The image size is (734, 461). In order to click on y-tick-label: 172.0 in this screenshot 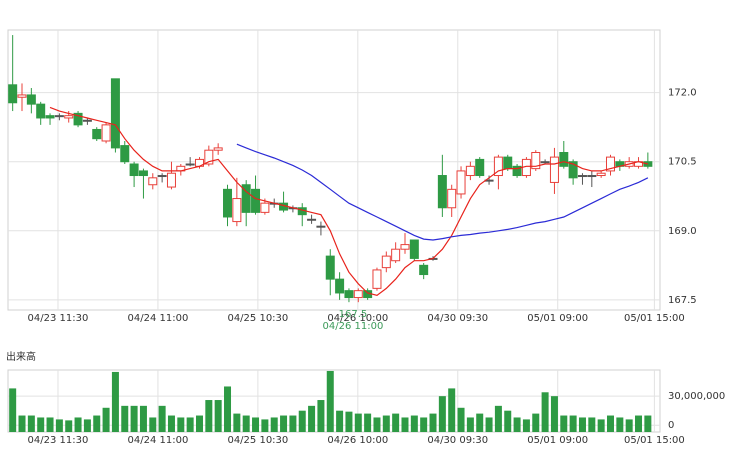, I will do `click(682, 93)`.